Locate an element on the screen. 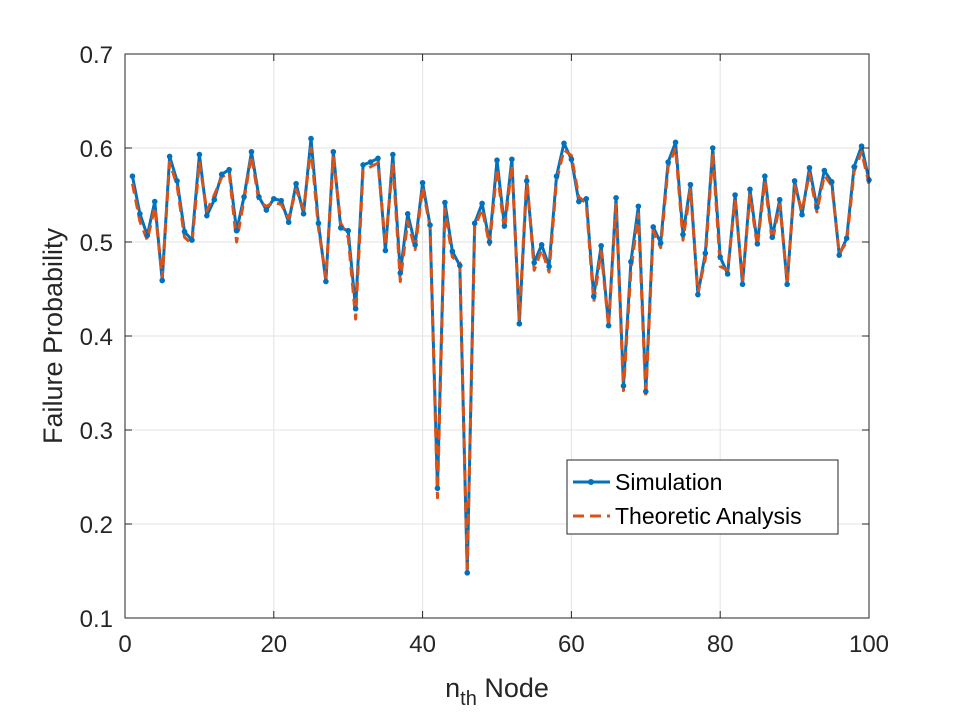 The width and height of the screenshot is (960, 720). y-tick-label: 0.4 is located at coordinates (96, 337).